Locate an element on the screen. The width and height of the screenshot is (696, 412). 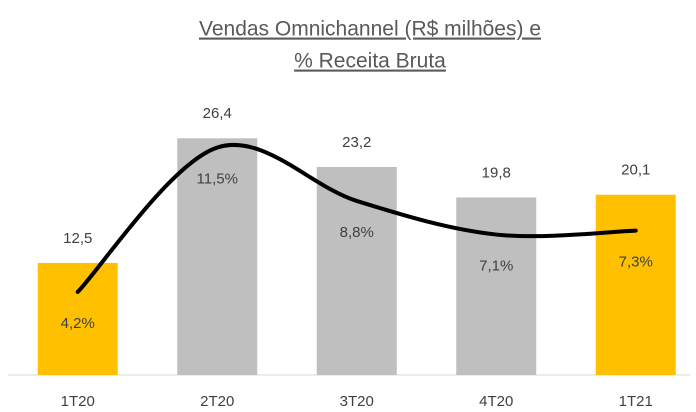
data-label: 7,3% is located at coordinates (636, 262).